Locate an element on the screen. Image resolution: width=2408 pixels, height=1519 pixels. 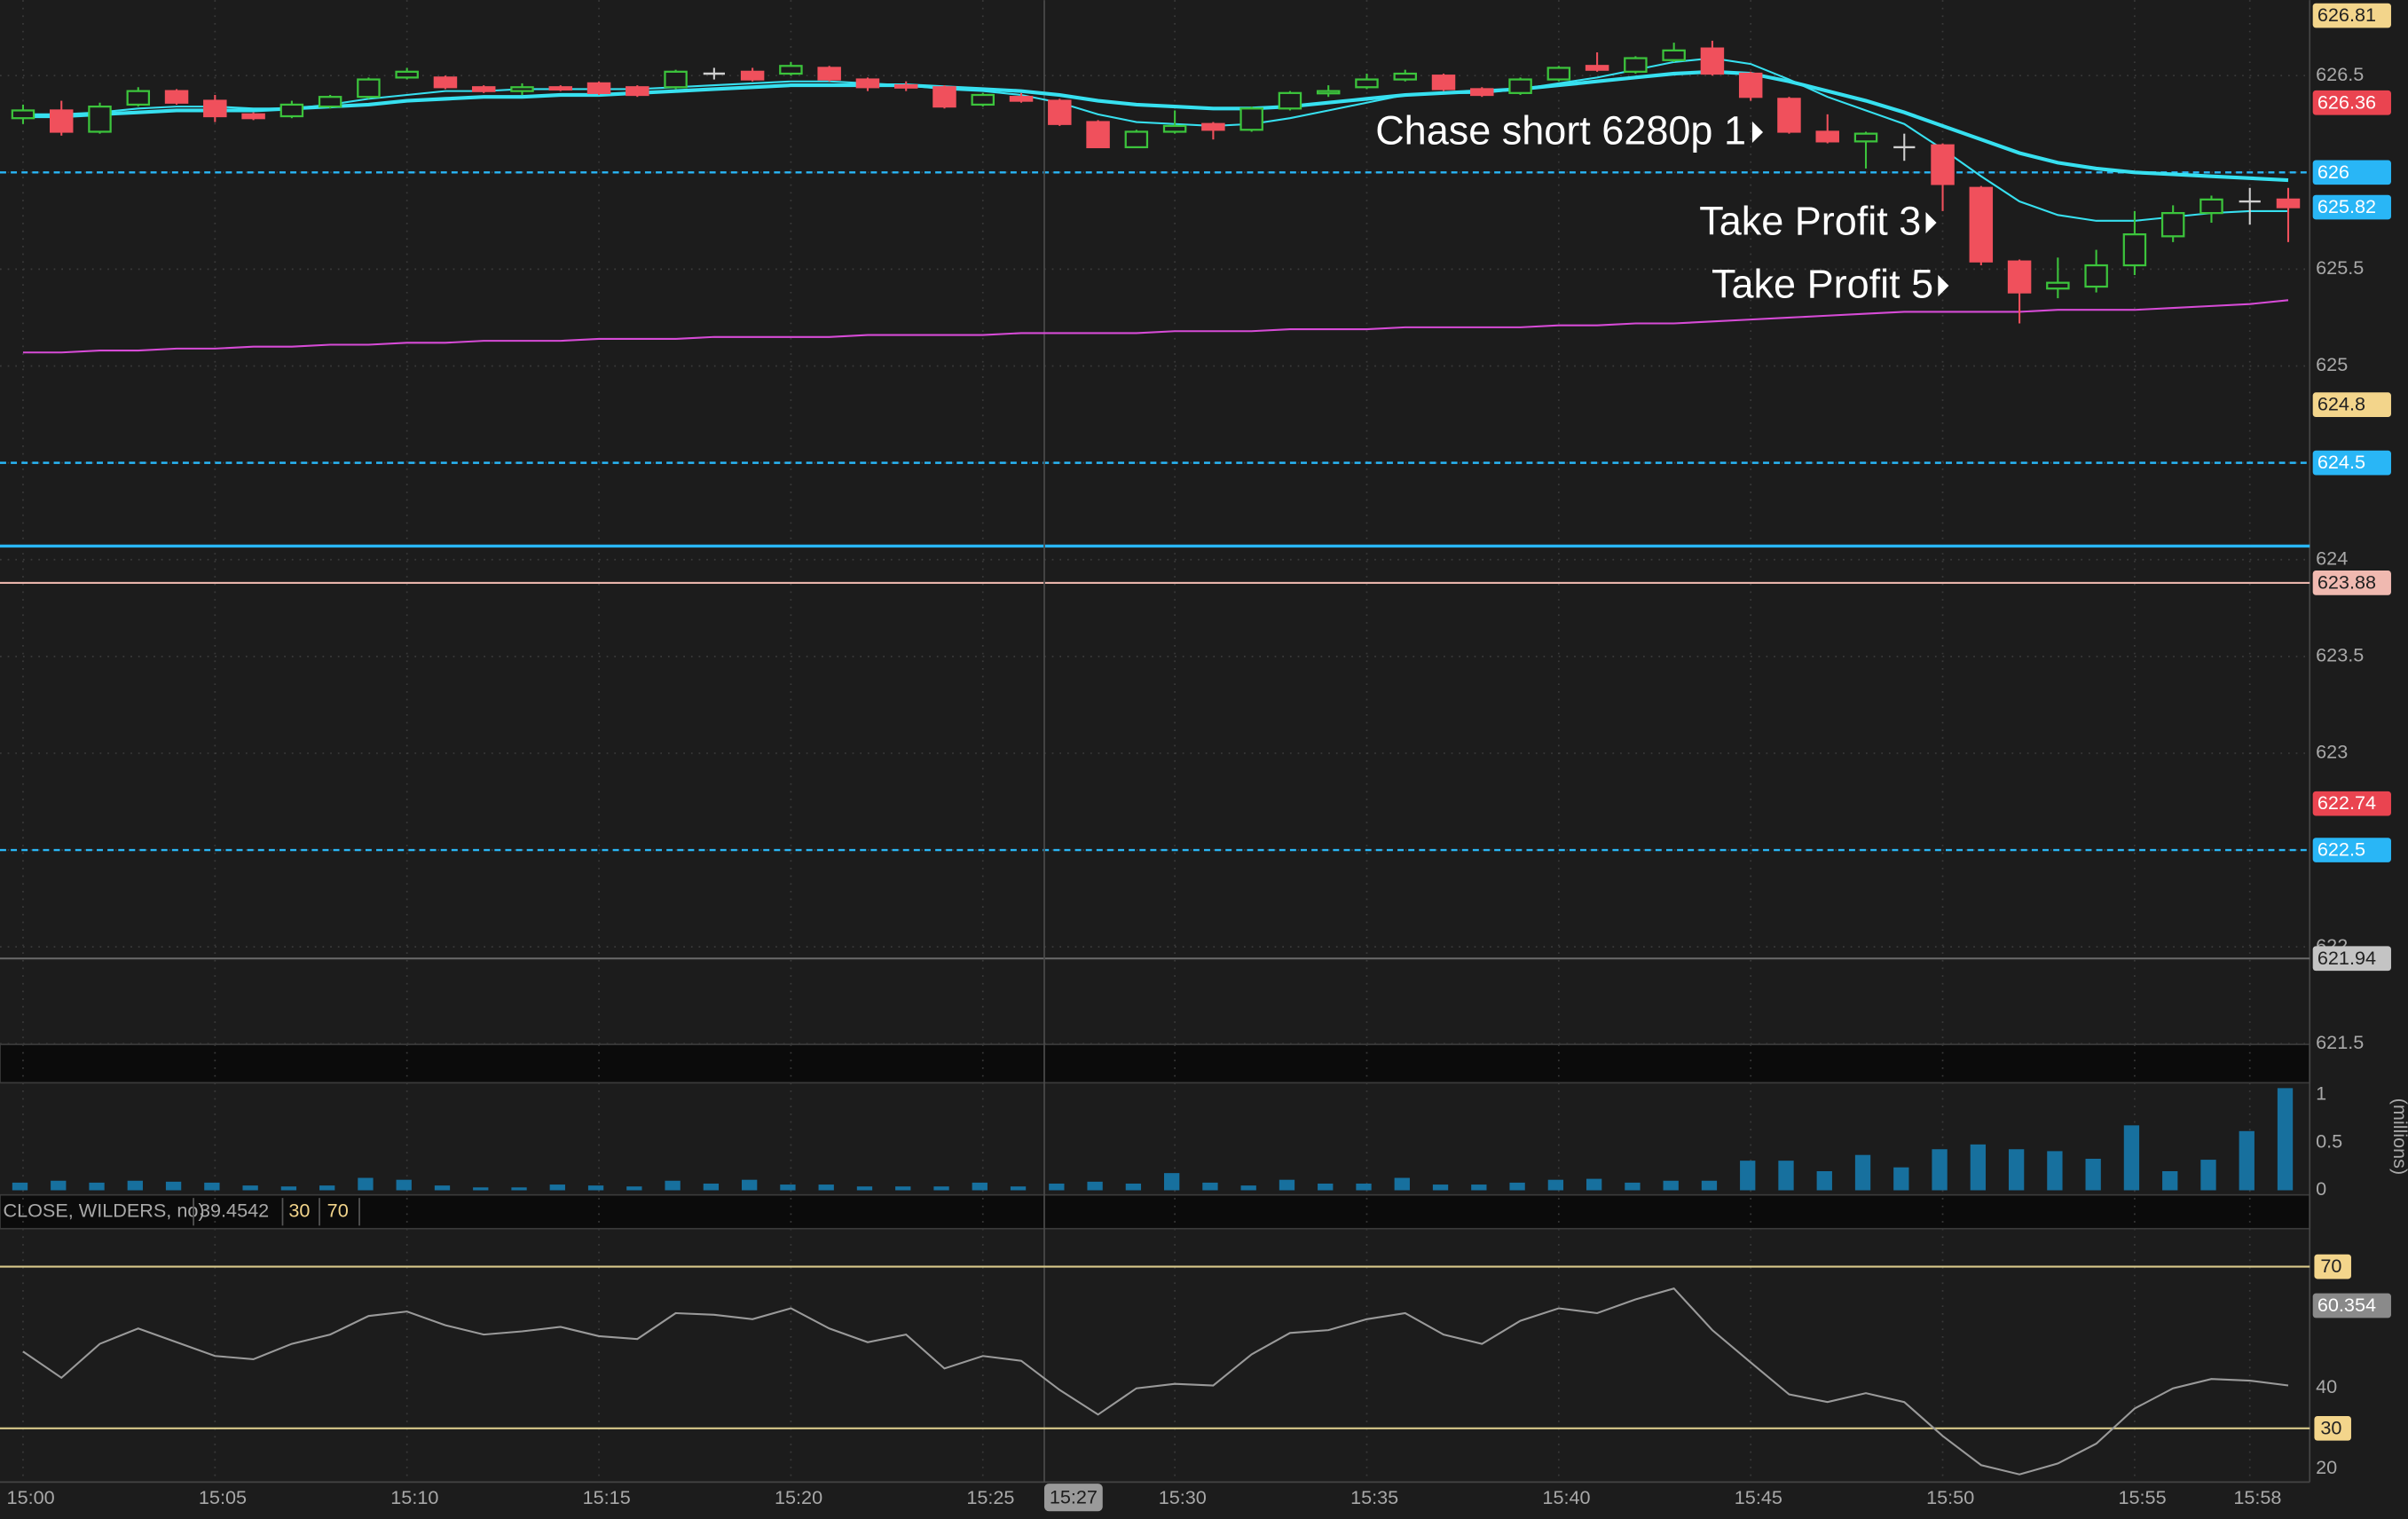
y-axis-label: (millions) is located at coordinates (2398, 1137).